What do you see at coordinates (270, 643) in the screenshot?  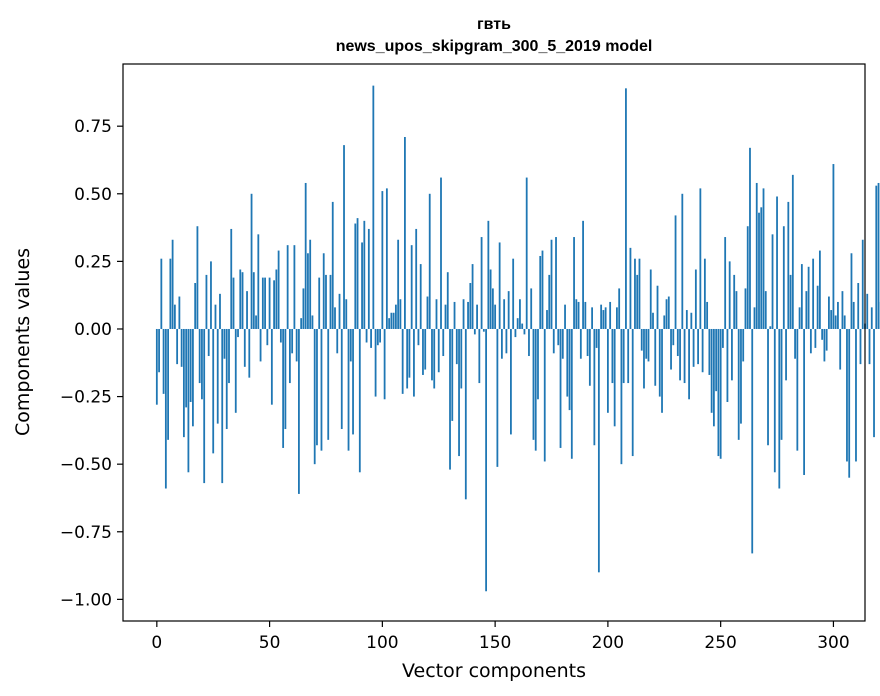 I see `x-tick-label: 50` at bounding box center [270, 643].